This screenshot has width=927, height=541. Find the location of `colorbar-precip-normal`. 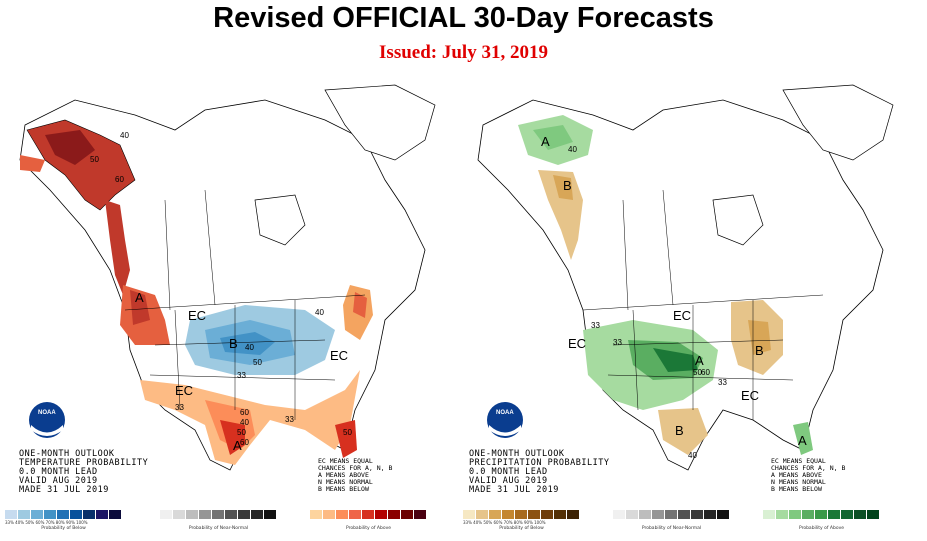

colorbar-precip-normal is located at coordinates (671, 514).